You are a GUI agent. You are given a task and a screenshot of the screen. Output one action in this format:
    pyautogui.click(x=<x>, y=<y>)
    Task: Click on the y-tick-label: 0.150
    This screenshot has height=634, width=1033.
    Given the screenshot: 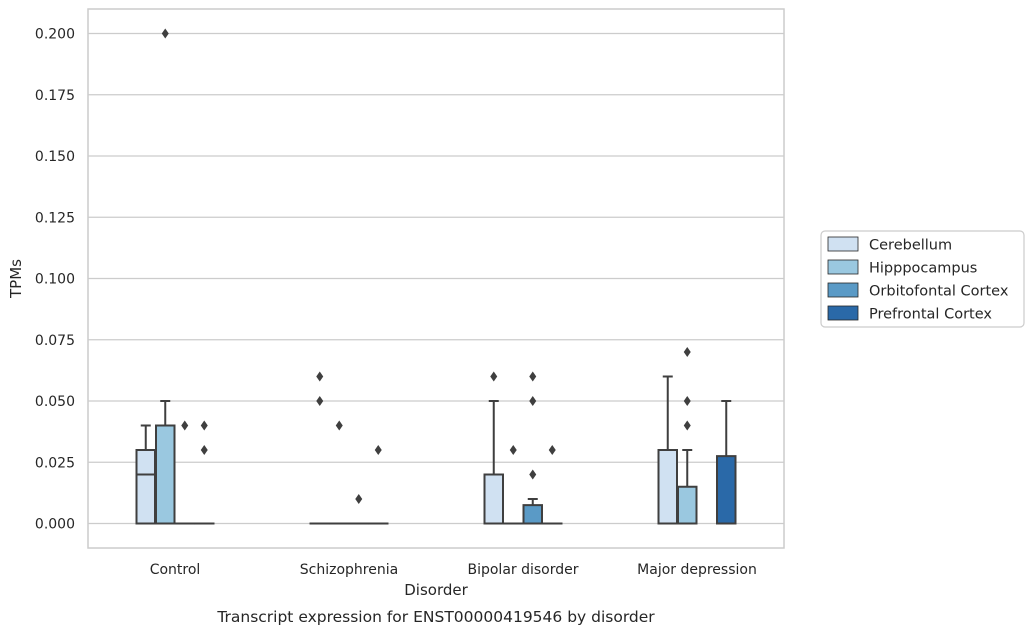 What is the action you would take?
    pyautogui.click(x=55, y=157)
    